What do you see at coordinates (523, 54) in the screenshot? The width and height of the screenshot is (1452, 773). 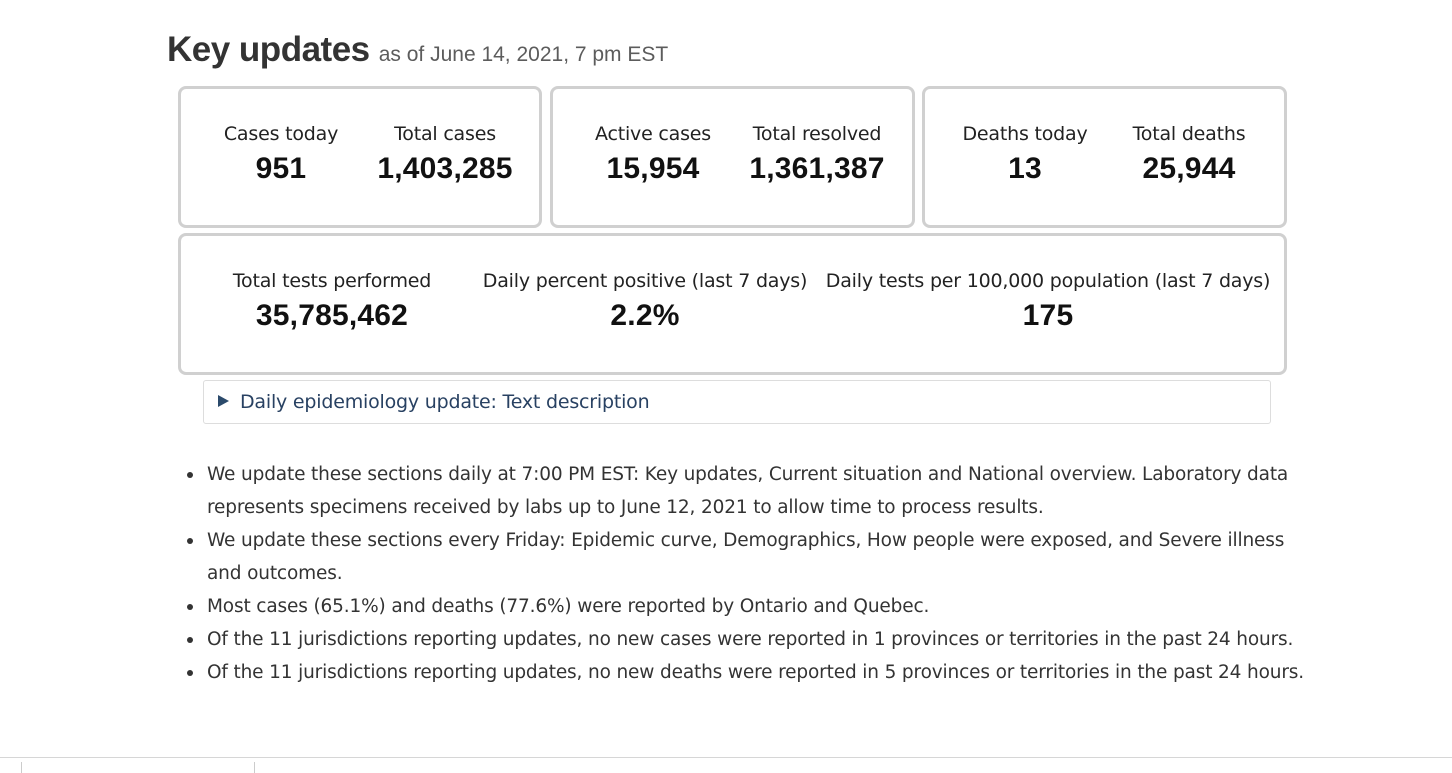 I see `page-subtitle: as of June 14, 2021, 7 pm EST` at bounding box center [523, 54].